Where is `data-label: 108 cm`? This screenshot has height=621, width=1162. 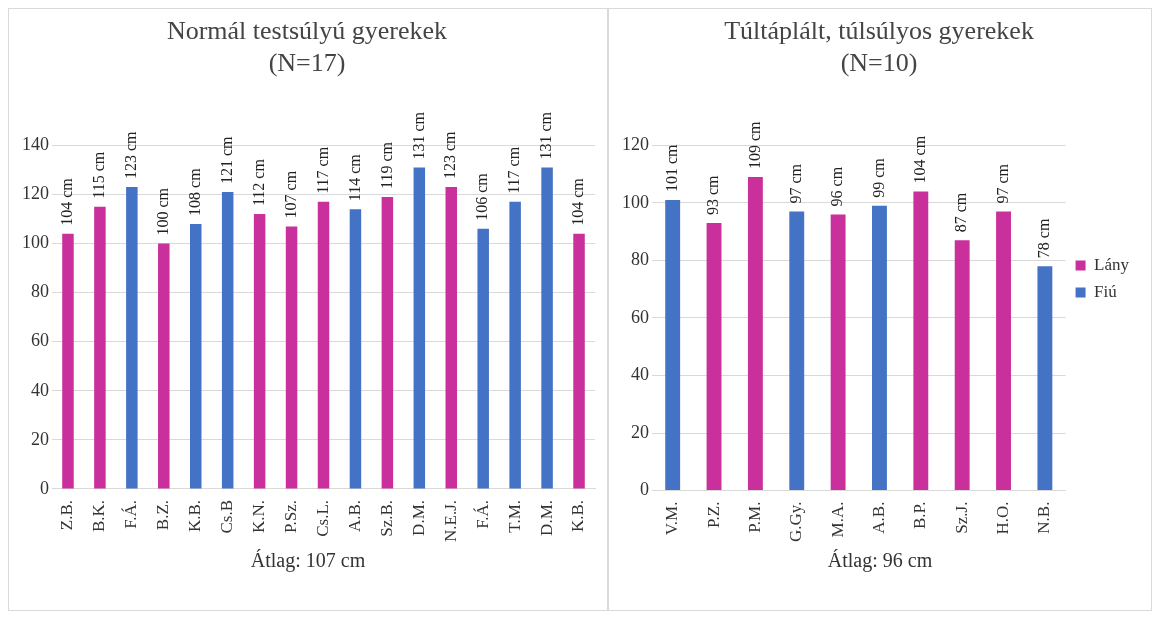 data-label: 108 cm is located at coordinates (194, 191).